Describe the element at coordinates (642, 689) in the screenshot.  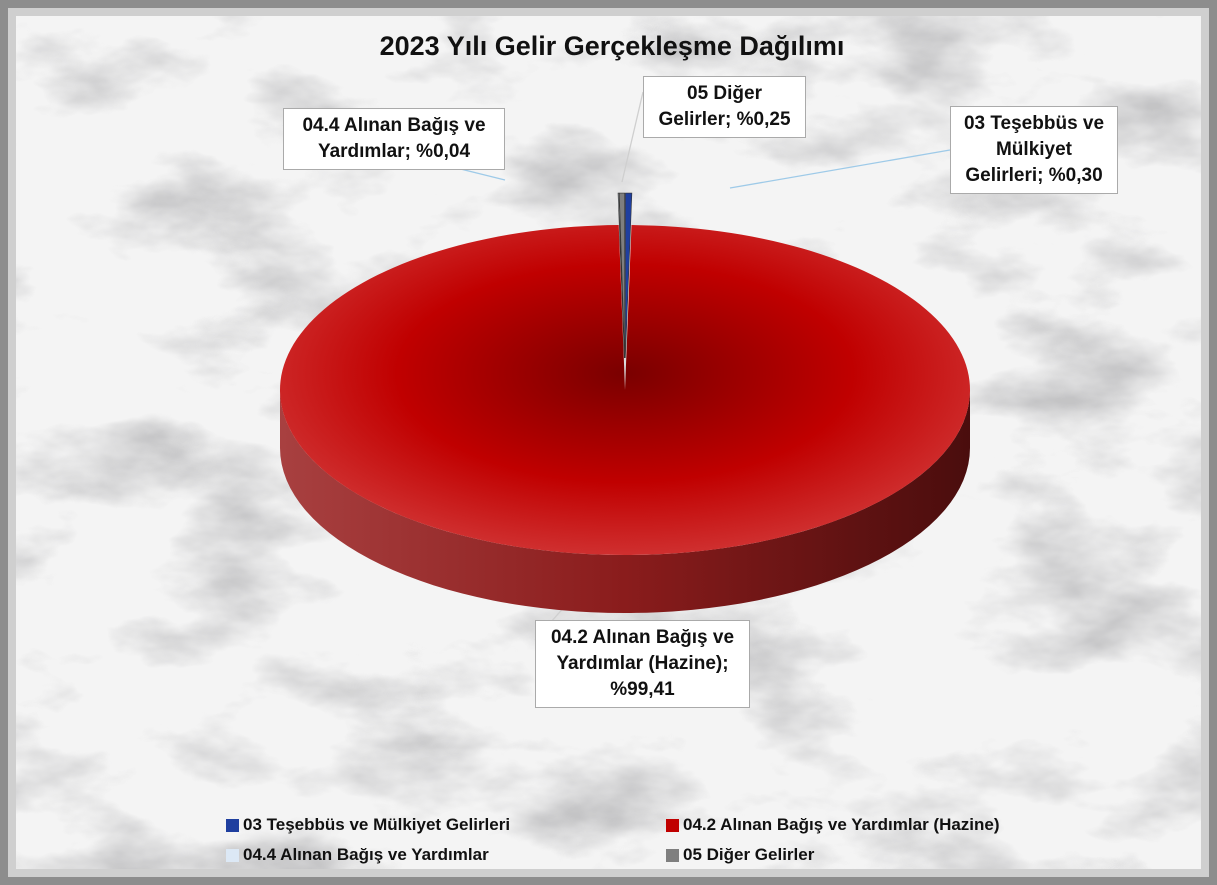
I see `data-label-value: %99,41` at that location.